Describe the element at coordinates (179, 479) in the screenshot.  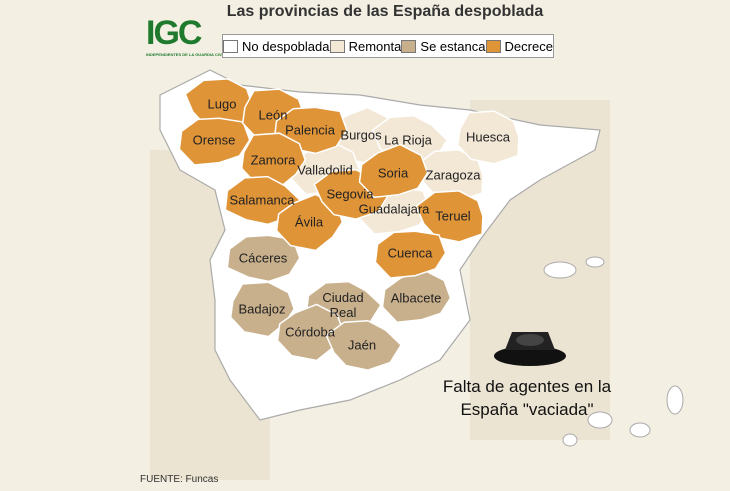
I see `source: FUENTE: Funcas` at that location.